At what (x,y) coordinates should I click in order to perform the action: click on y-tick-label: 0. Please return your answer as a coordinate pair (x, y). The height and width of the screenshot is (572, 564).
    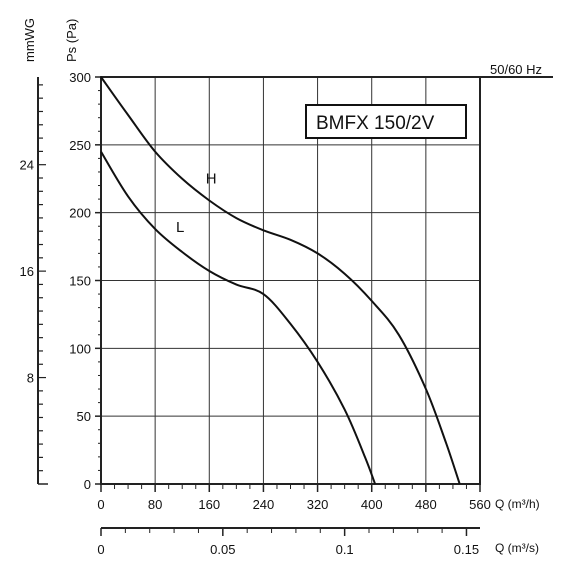
    Looking at the image, I should click on (87, 484).